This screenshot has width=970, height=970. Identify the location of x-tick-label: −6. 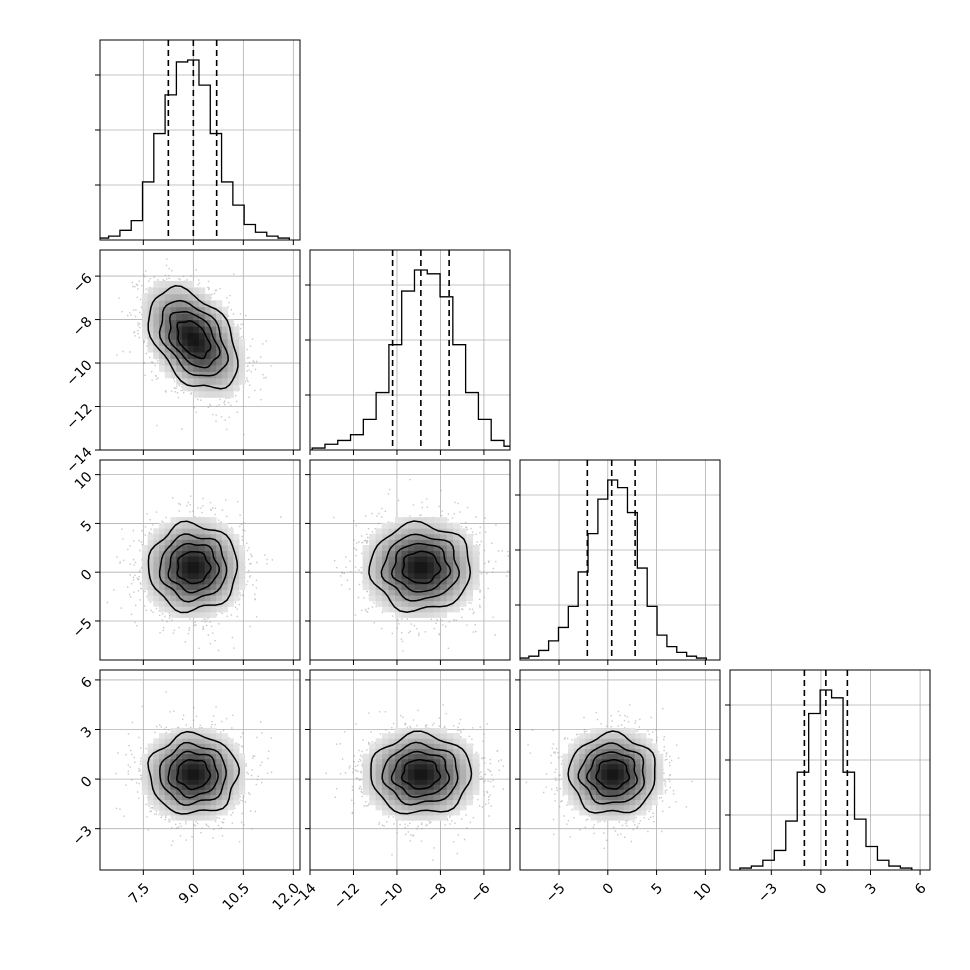
(481, 893).